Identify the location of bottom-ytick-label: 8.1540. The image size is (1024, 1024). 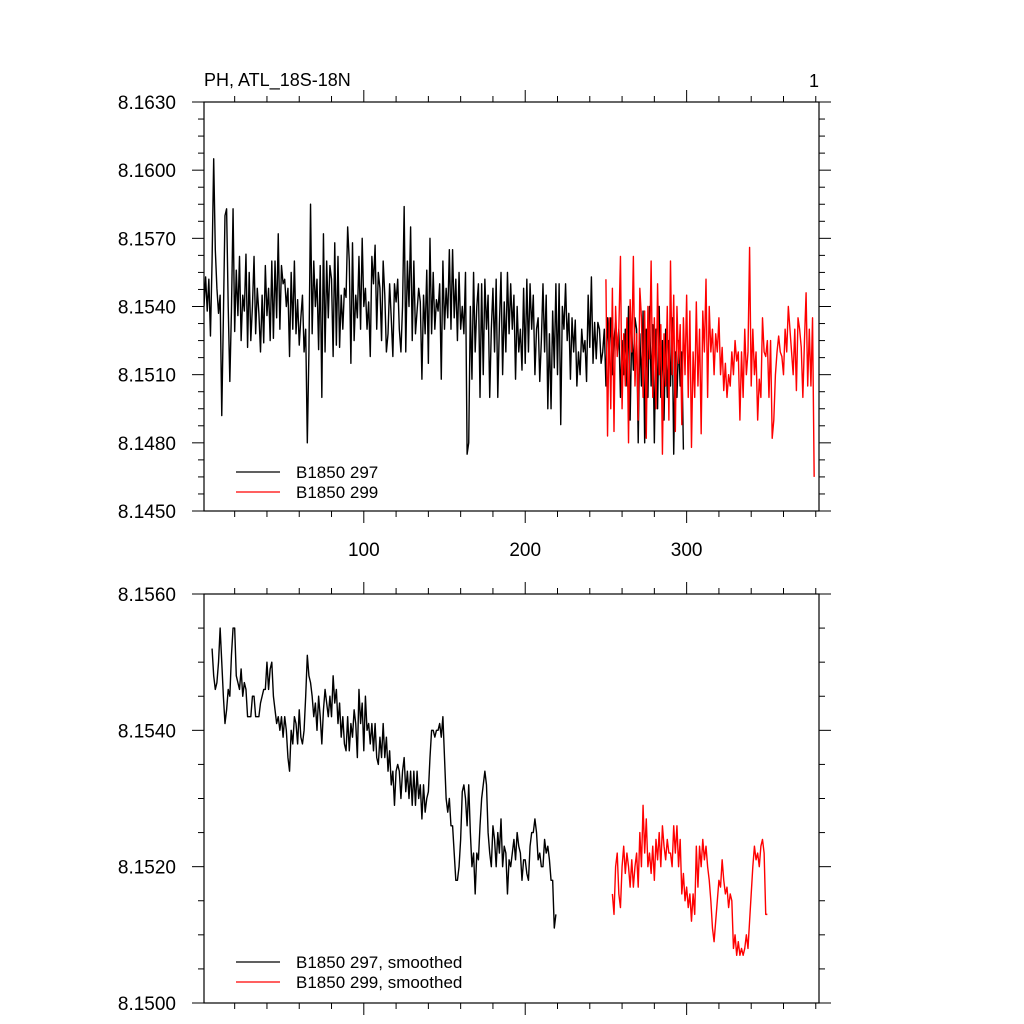
(147, 731).